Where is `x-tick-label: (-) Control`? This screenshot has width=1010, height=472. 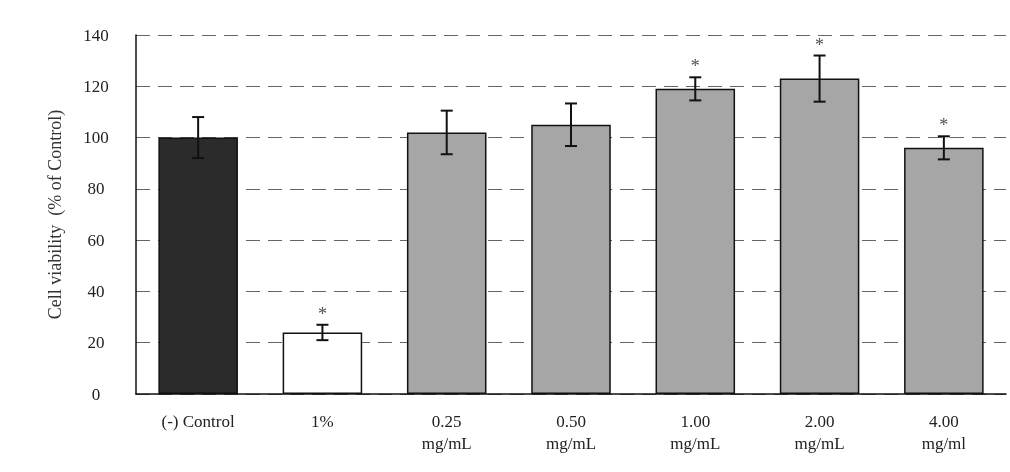 x-tick-label: (-) Control is located at coordinates (198, 421).